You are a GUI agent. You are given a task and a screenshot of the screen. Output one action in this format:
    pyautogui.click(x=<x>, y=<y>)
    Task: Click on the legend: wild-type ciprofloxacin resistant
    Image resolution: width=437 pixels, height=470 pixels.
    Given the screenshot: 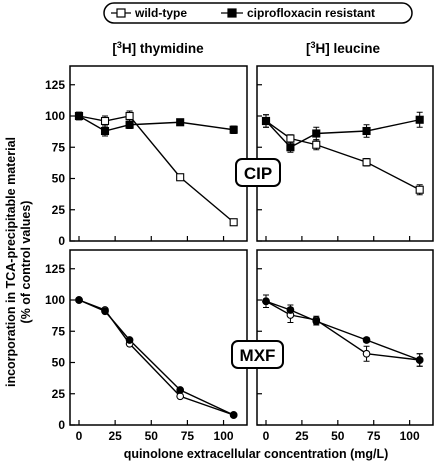 What is the action you would take?
    pyautogui.click(x=258, y=13)
    